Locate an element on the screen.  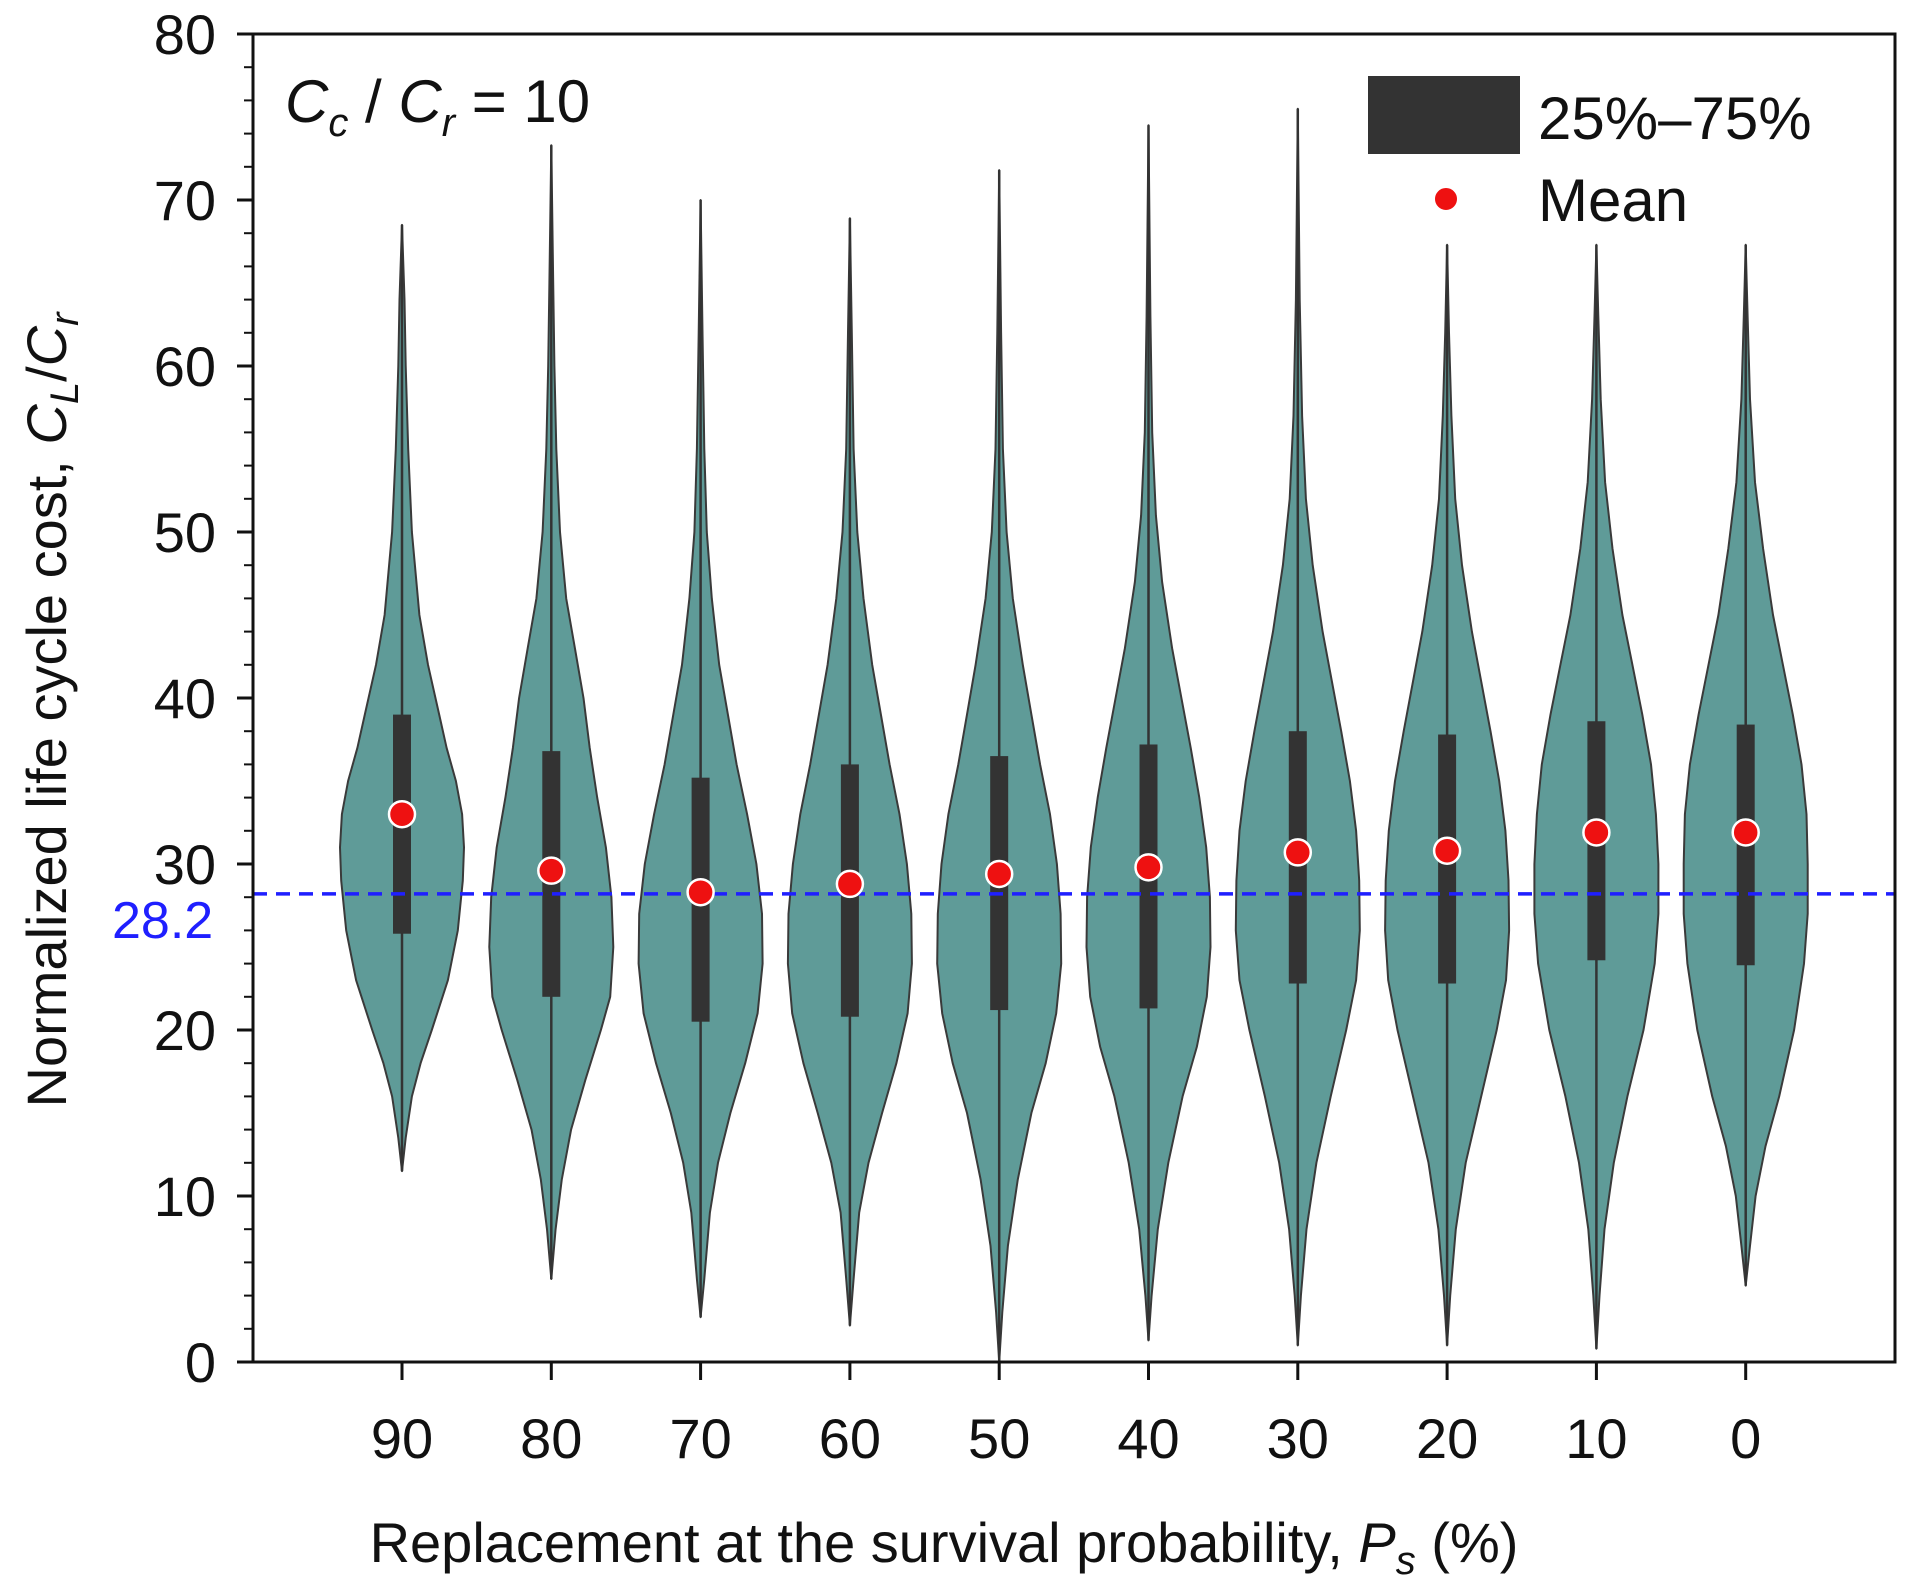
x-tick-label-20: 20 is located at coordinates (1447, 1438).